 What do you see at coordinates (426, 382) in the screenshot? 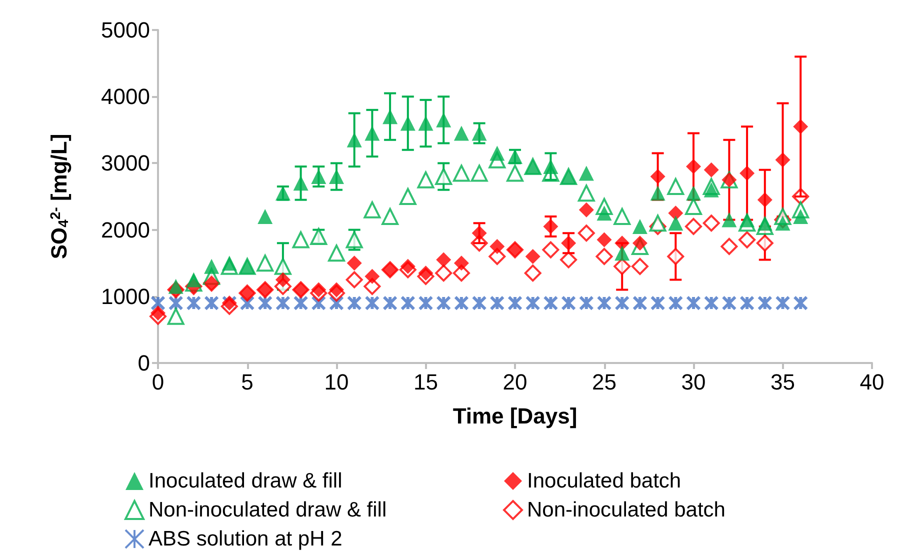
I see `x-tick-label: 15` at bounding box center [426, 382].